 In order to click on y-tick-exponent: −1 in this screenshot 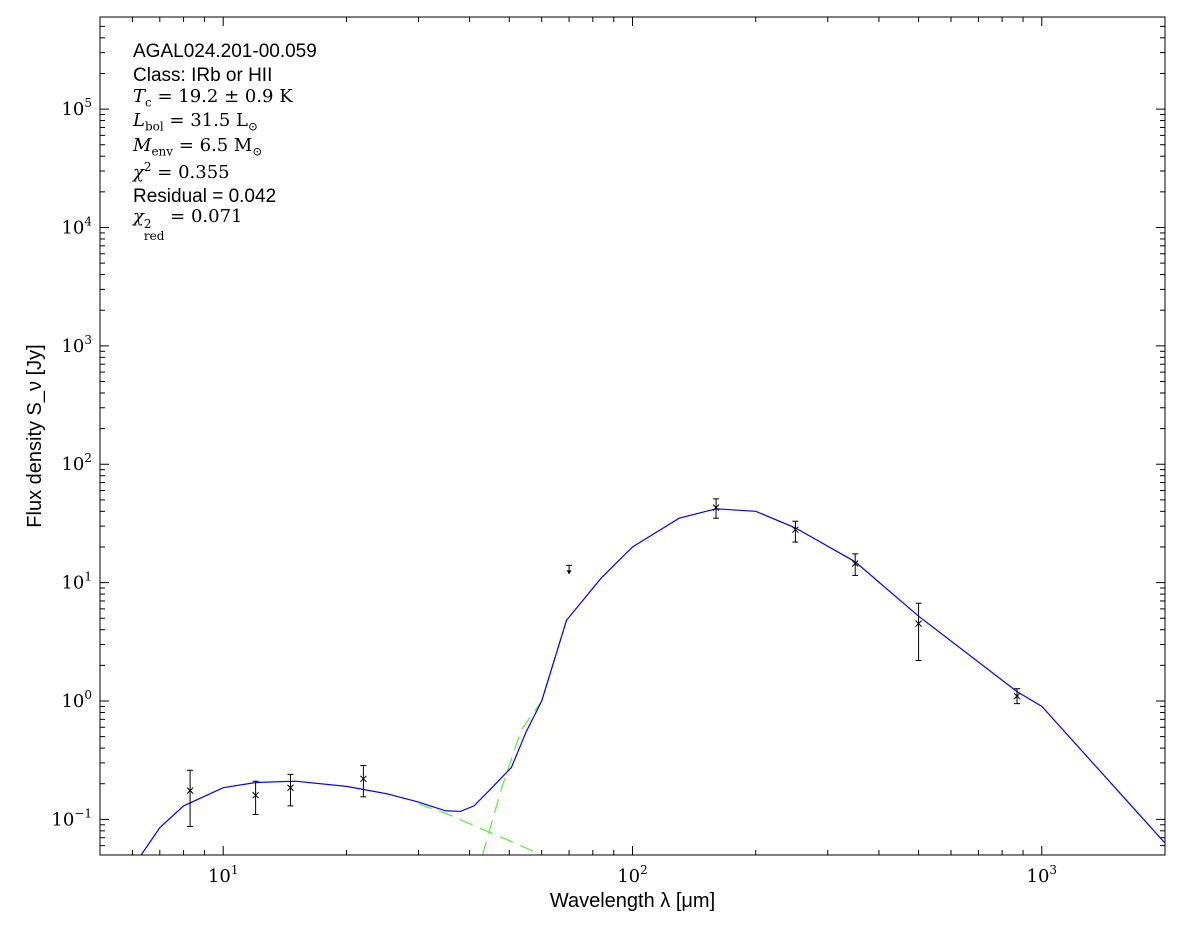, I will do `click(83, 813)`.